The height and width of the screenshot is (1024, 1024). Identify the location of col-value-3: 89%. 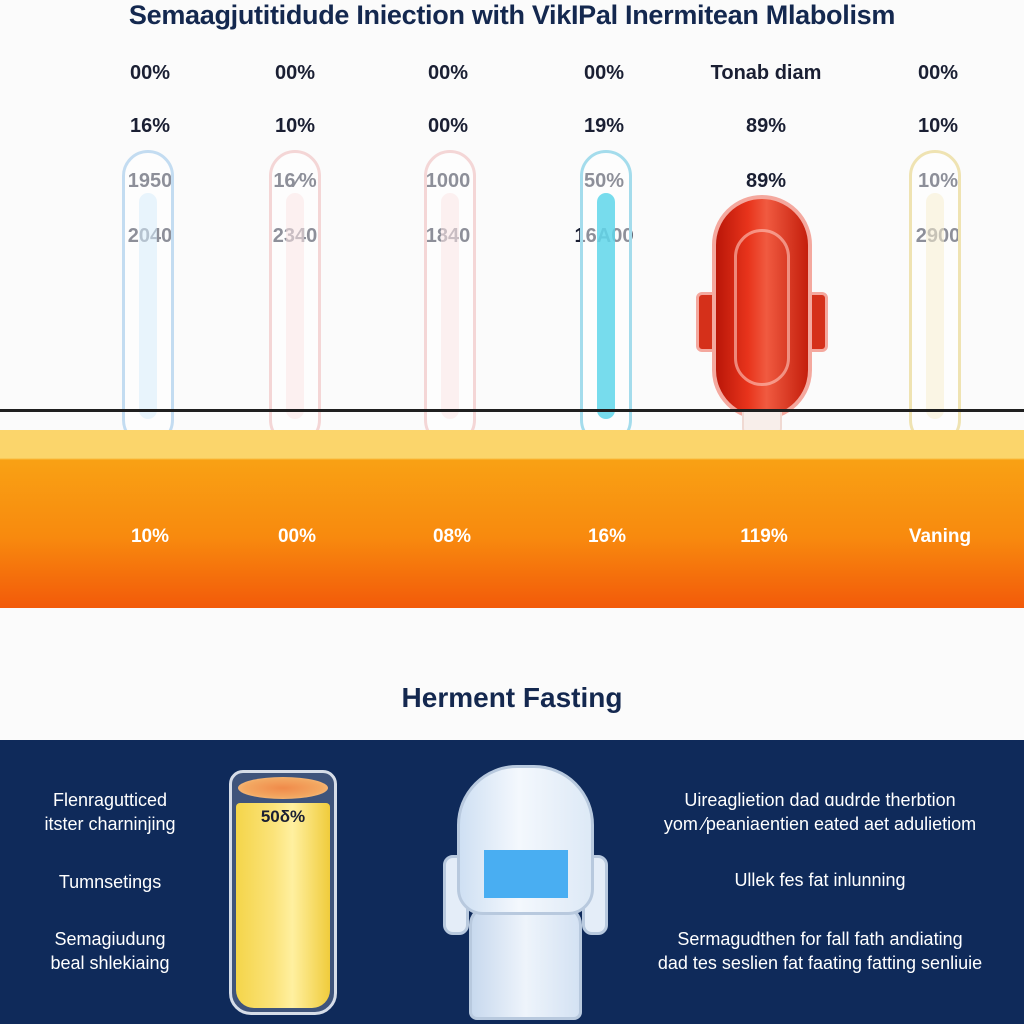
(766, 181).